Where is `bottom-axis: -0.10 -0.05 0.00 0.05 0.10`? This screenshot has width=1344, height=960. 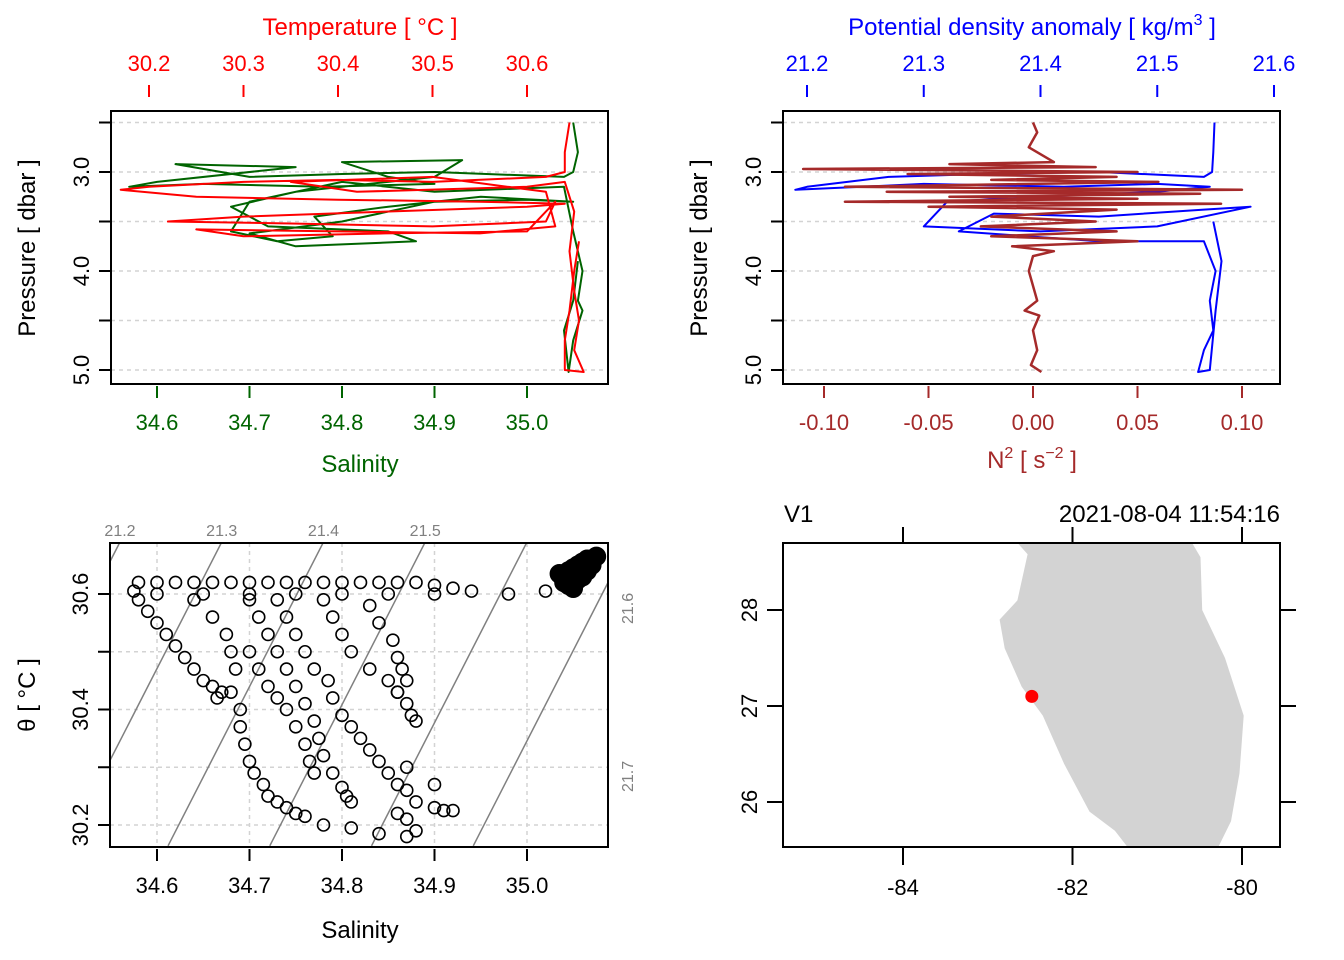
bottom-axis: -0.10 -0.05 0.00 0.05 0.10 is located at coordinates (1031, 410).